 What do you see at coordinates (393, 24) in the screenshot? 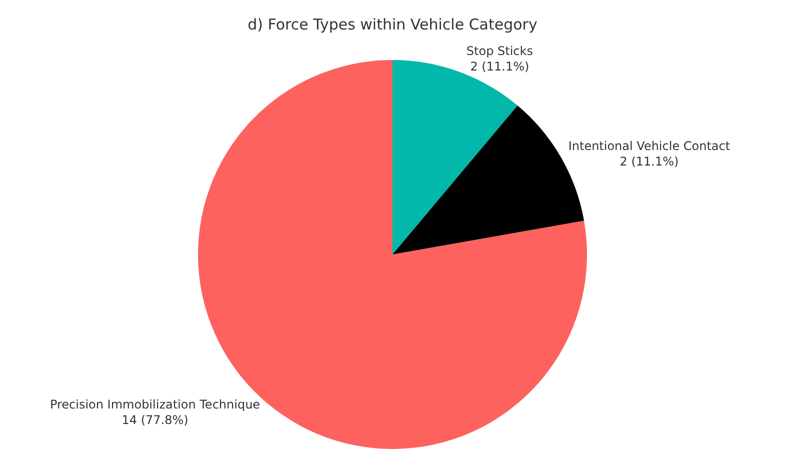
I see `chart-title: d) Force Types within Vehicle Category` at bounding box center [393, 24].